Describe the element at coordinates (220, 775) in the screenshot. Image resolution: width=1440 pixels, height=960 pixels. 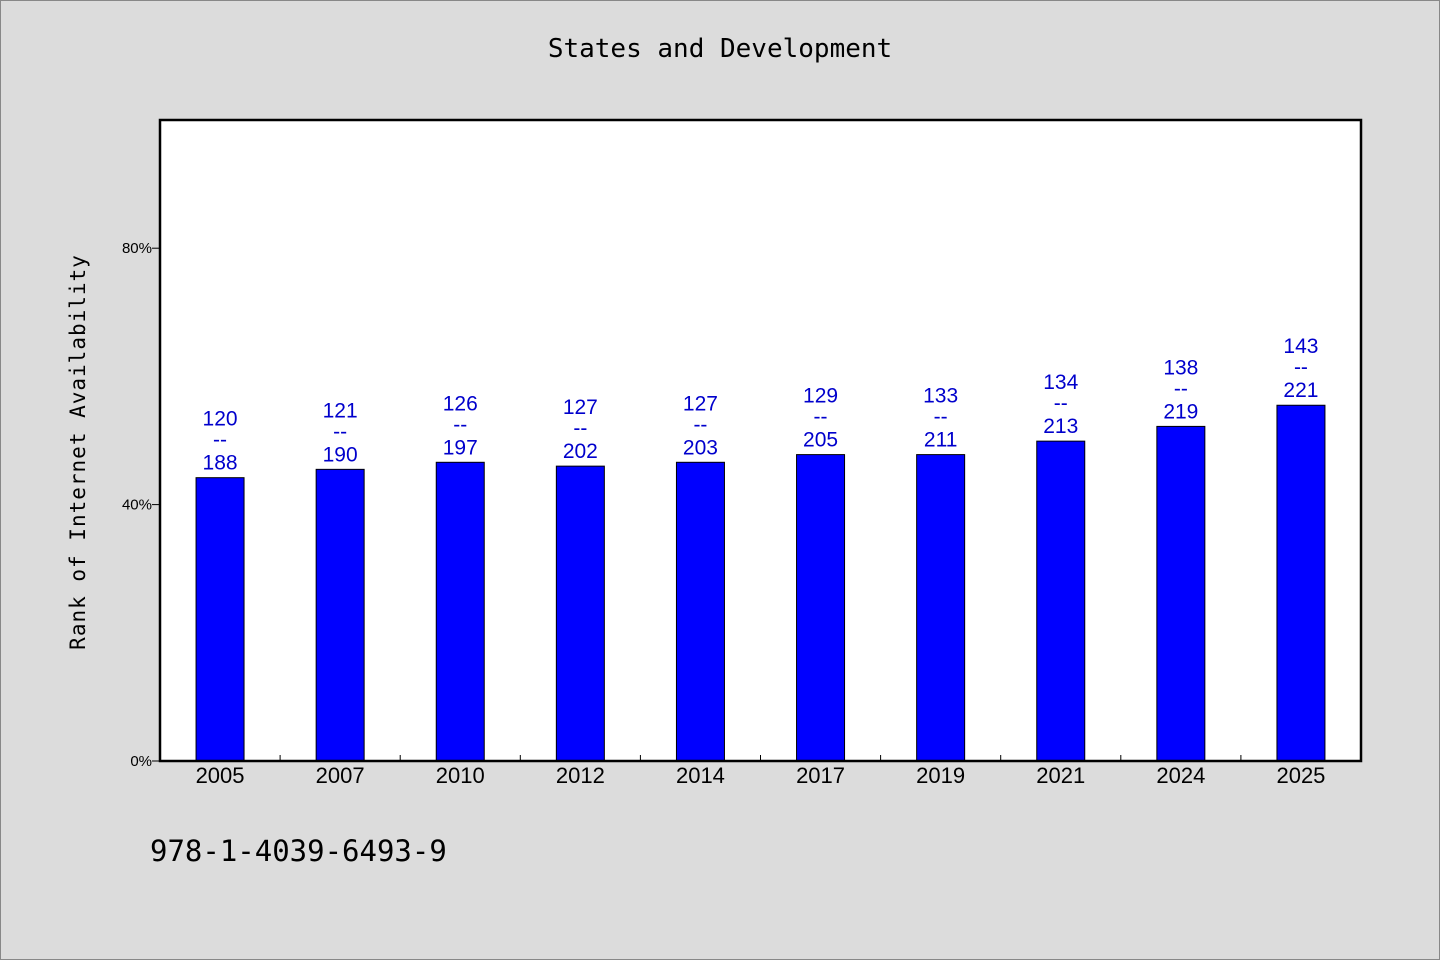
I see `x-tick-label-2005: 2005` at that location.